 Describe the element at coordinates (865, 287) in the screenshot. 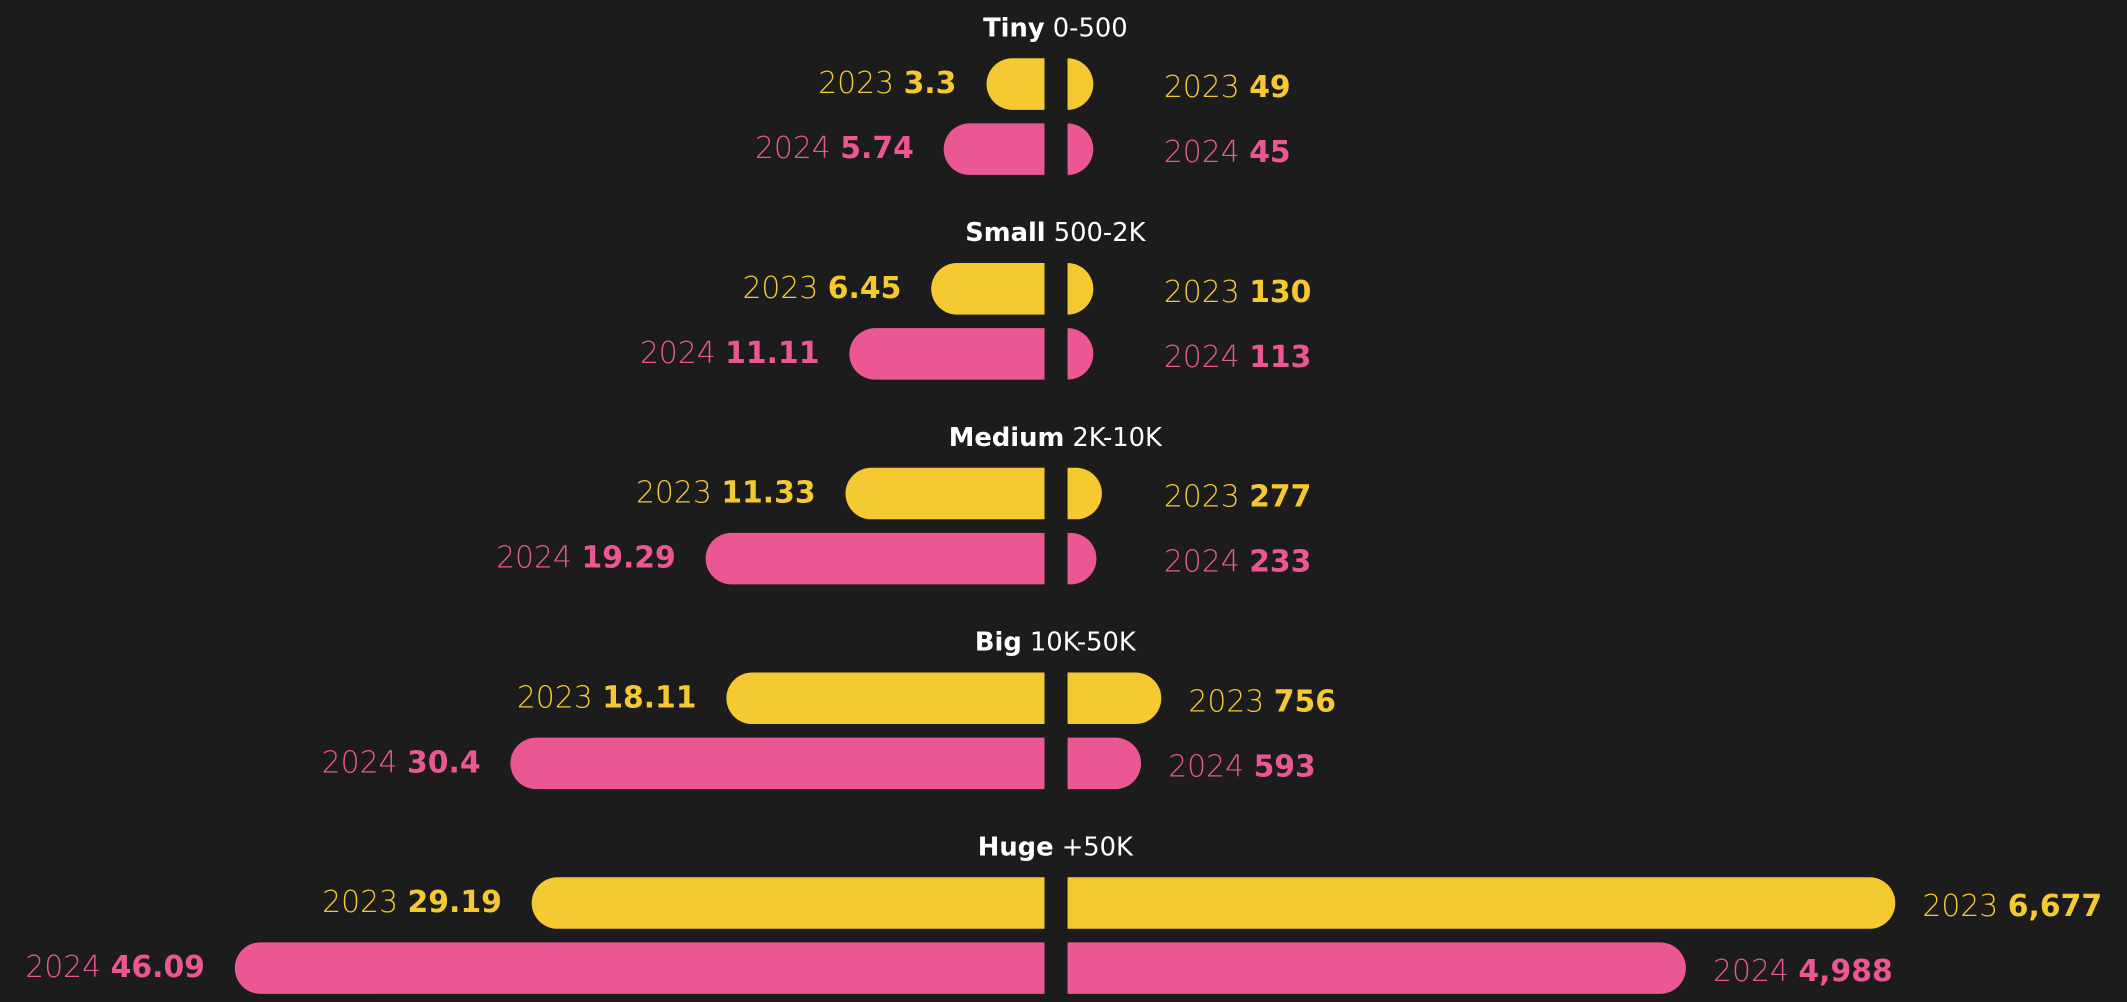

I see `value: 6.45` at that location.